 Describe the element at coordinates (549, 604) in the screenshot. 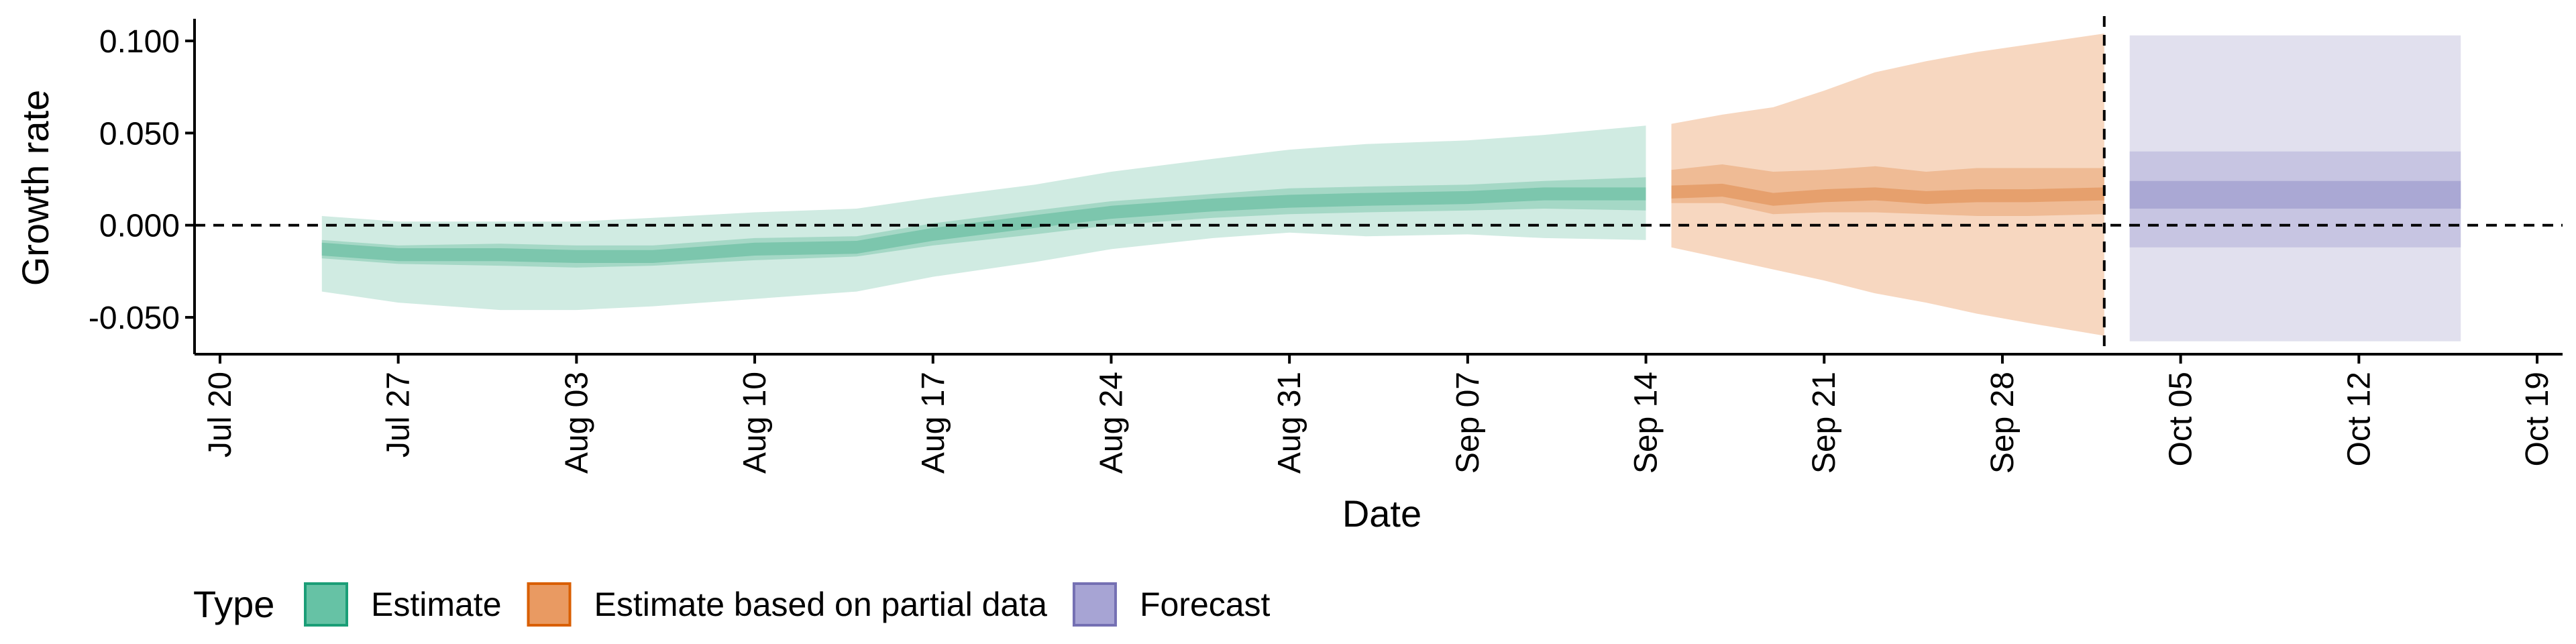

I see `legend-swatch-estimate-based-on-partial-data` at that location.